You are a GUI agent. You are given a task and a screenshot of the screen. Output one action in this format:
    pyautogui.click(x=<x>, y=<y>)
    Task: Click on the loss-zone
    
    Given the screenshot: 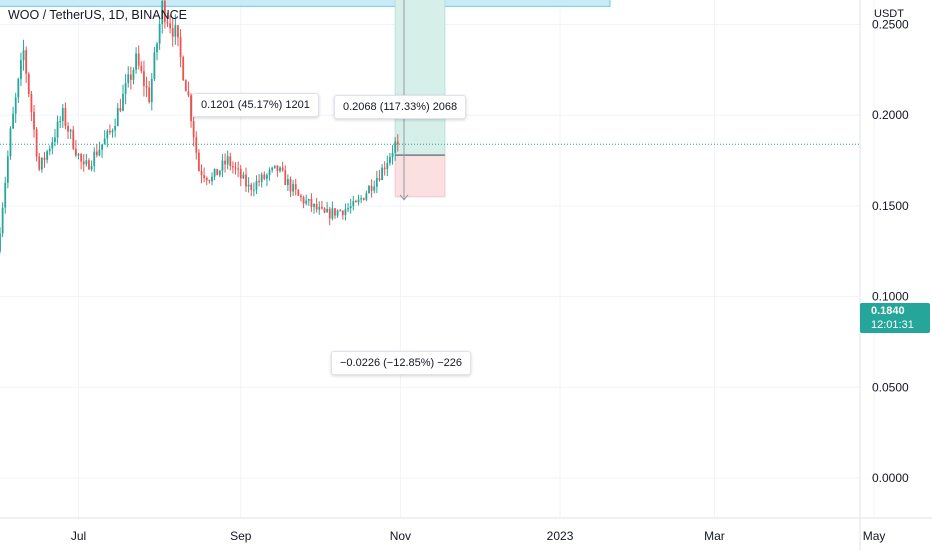 What is the action you would take?
    pyautogui.click(x=420, y=176)
    